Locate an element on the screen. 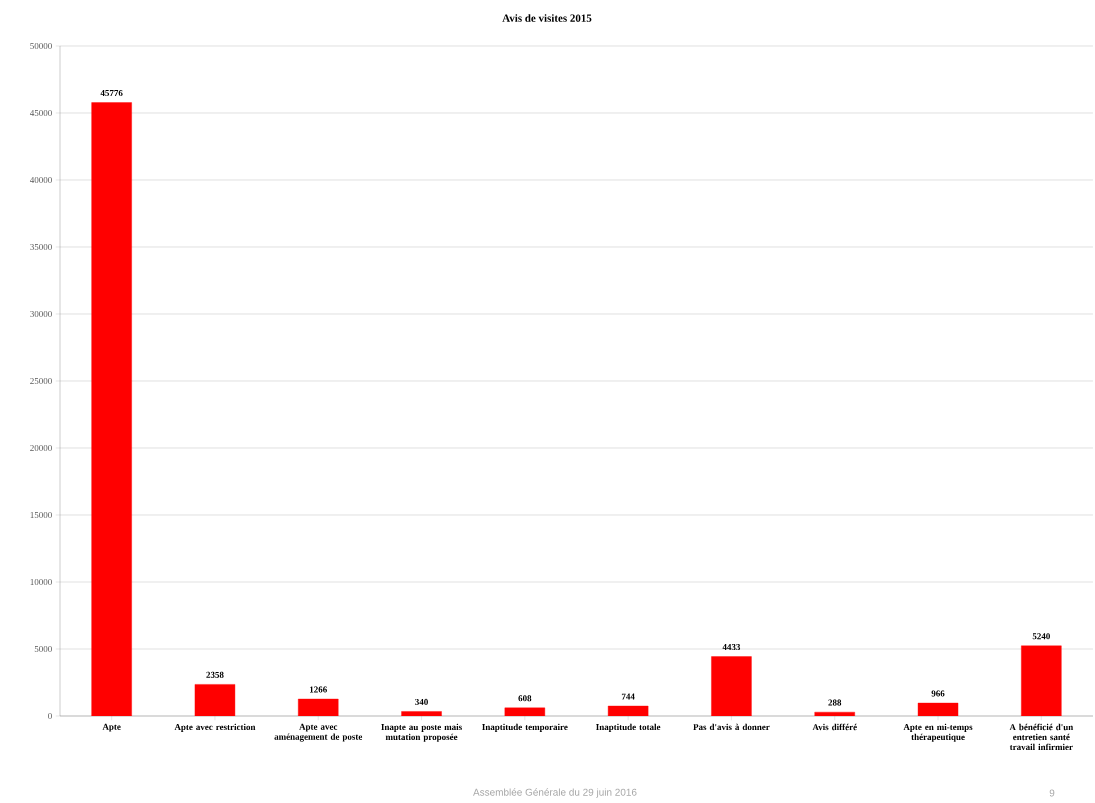 The height and width of the screenshot is (803, 1095). y-tick-label: 0 is located at coordinates (50, 716).